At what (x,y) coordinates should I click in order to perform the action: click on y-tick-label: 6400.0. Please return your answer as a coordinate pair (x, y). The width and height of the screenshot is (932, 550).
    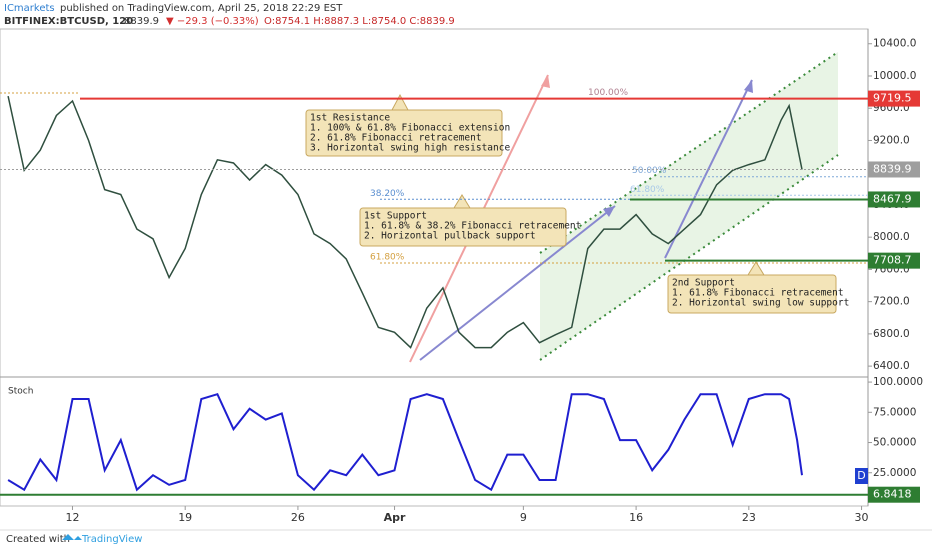
    Looking at the image, I should click on (891, 366).